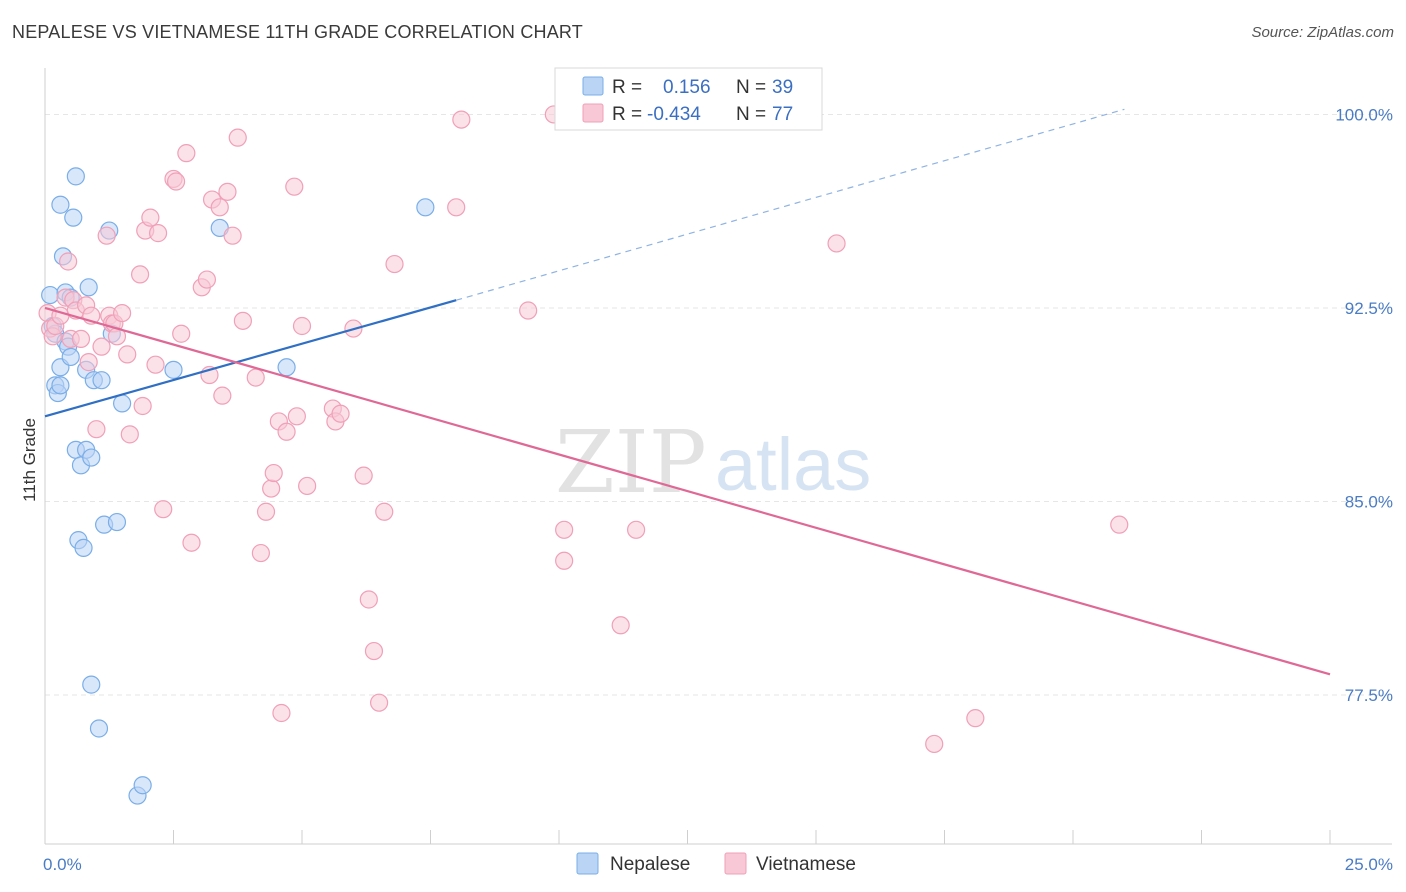 This screenshot has width=1406, height=892. Describe the element at coordinates (593, 86) in the screenshot. I see `legend-swatch-nepalese` at that location.